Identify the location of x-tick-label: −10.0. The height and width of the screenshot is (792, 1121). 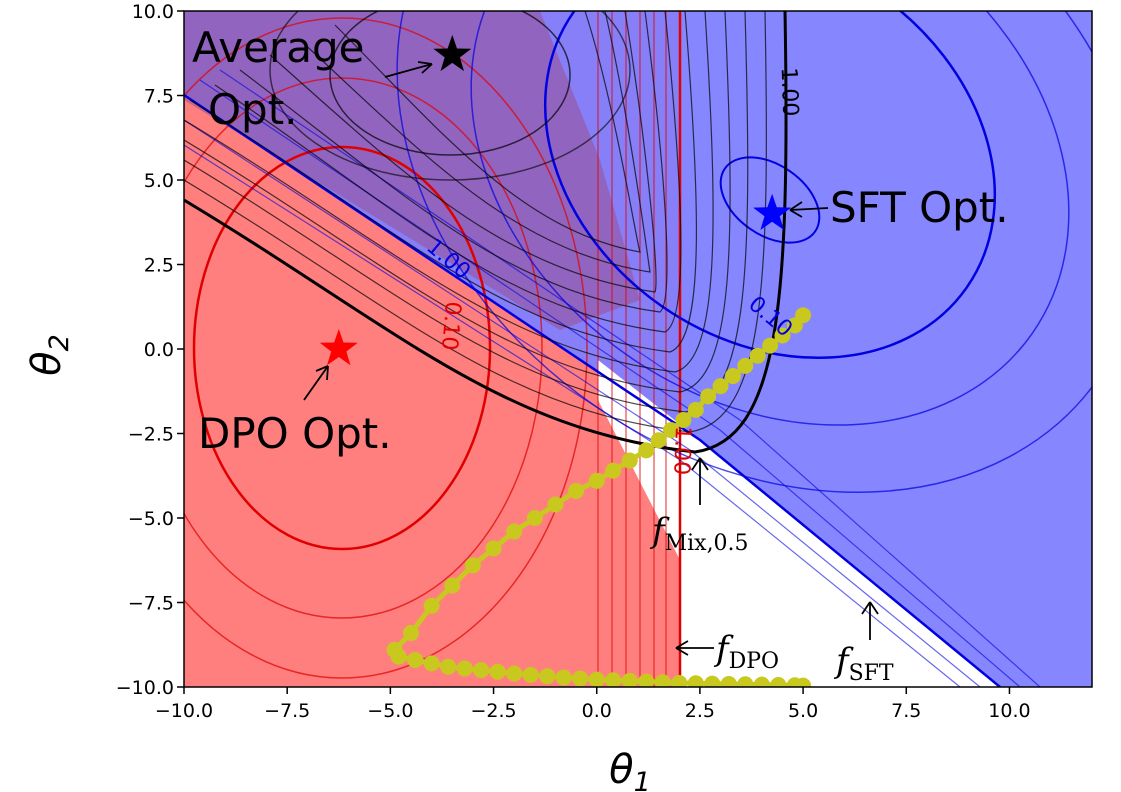
(184, 711).